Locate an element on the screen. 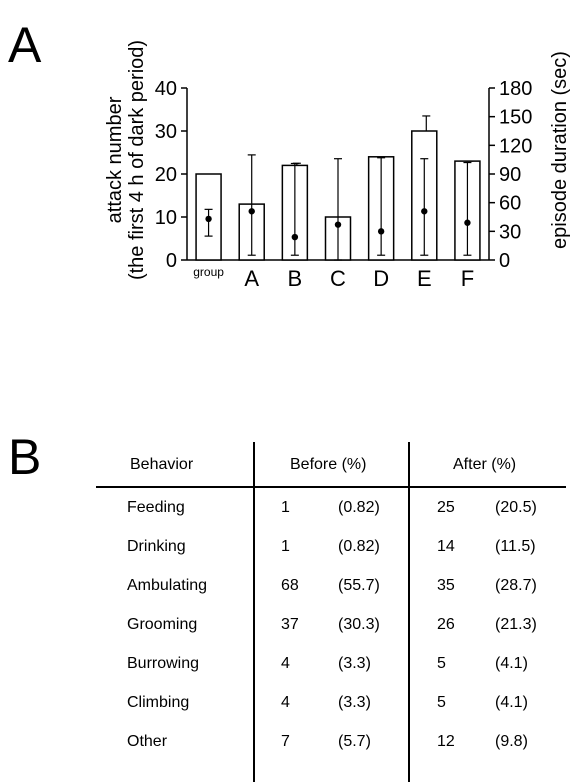 Image resolution: width=582 pixels, height=782 pixels. cell-after-pct: (21.3) is located at coordinates (516, 624).